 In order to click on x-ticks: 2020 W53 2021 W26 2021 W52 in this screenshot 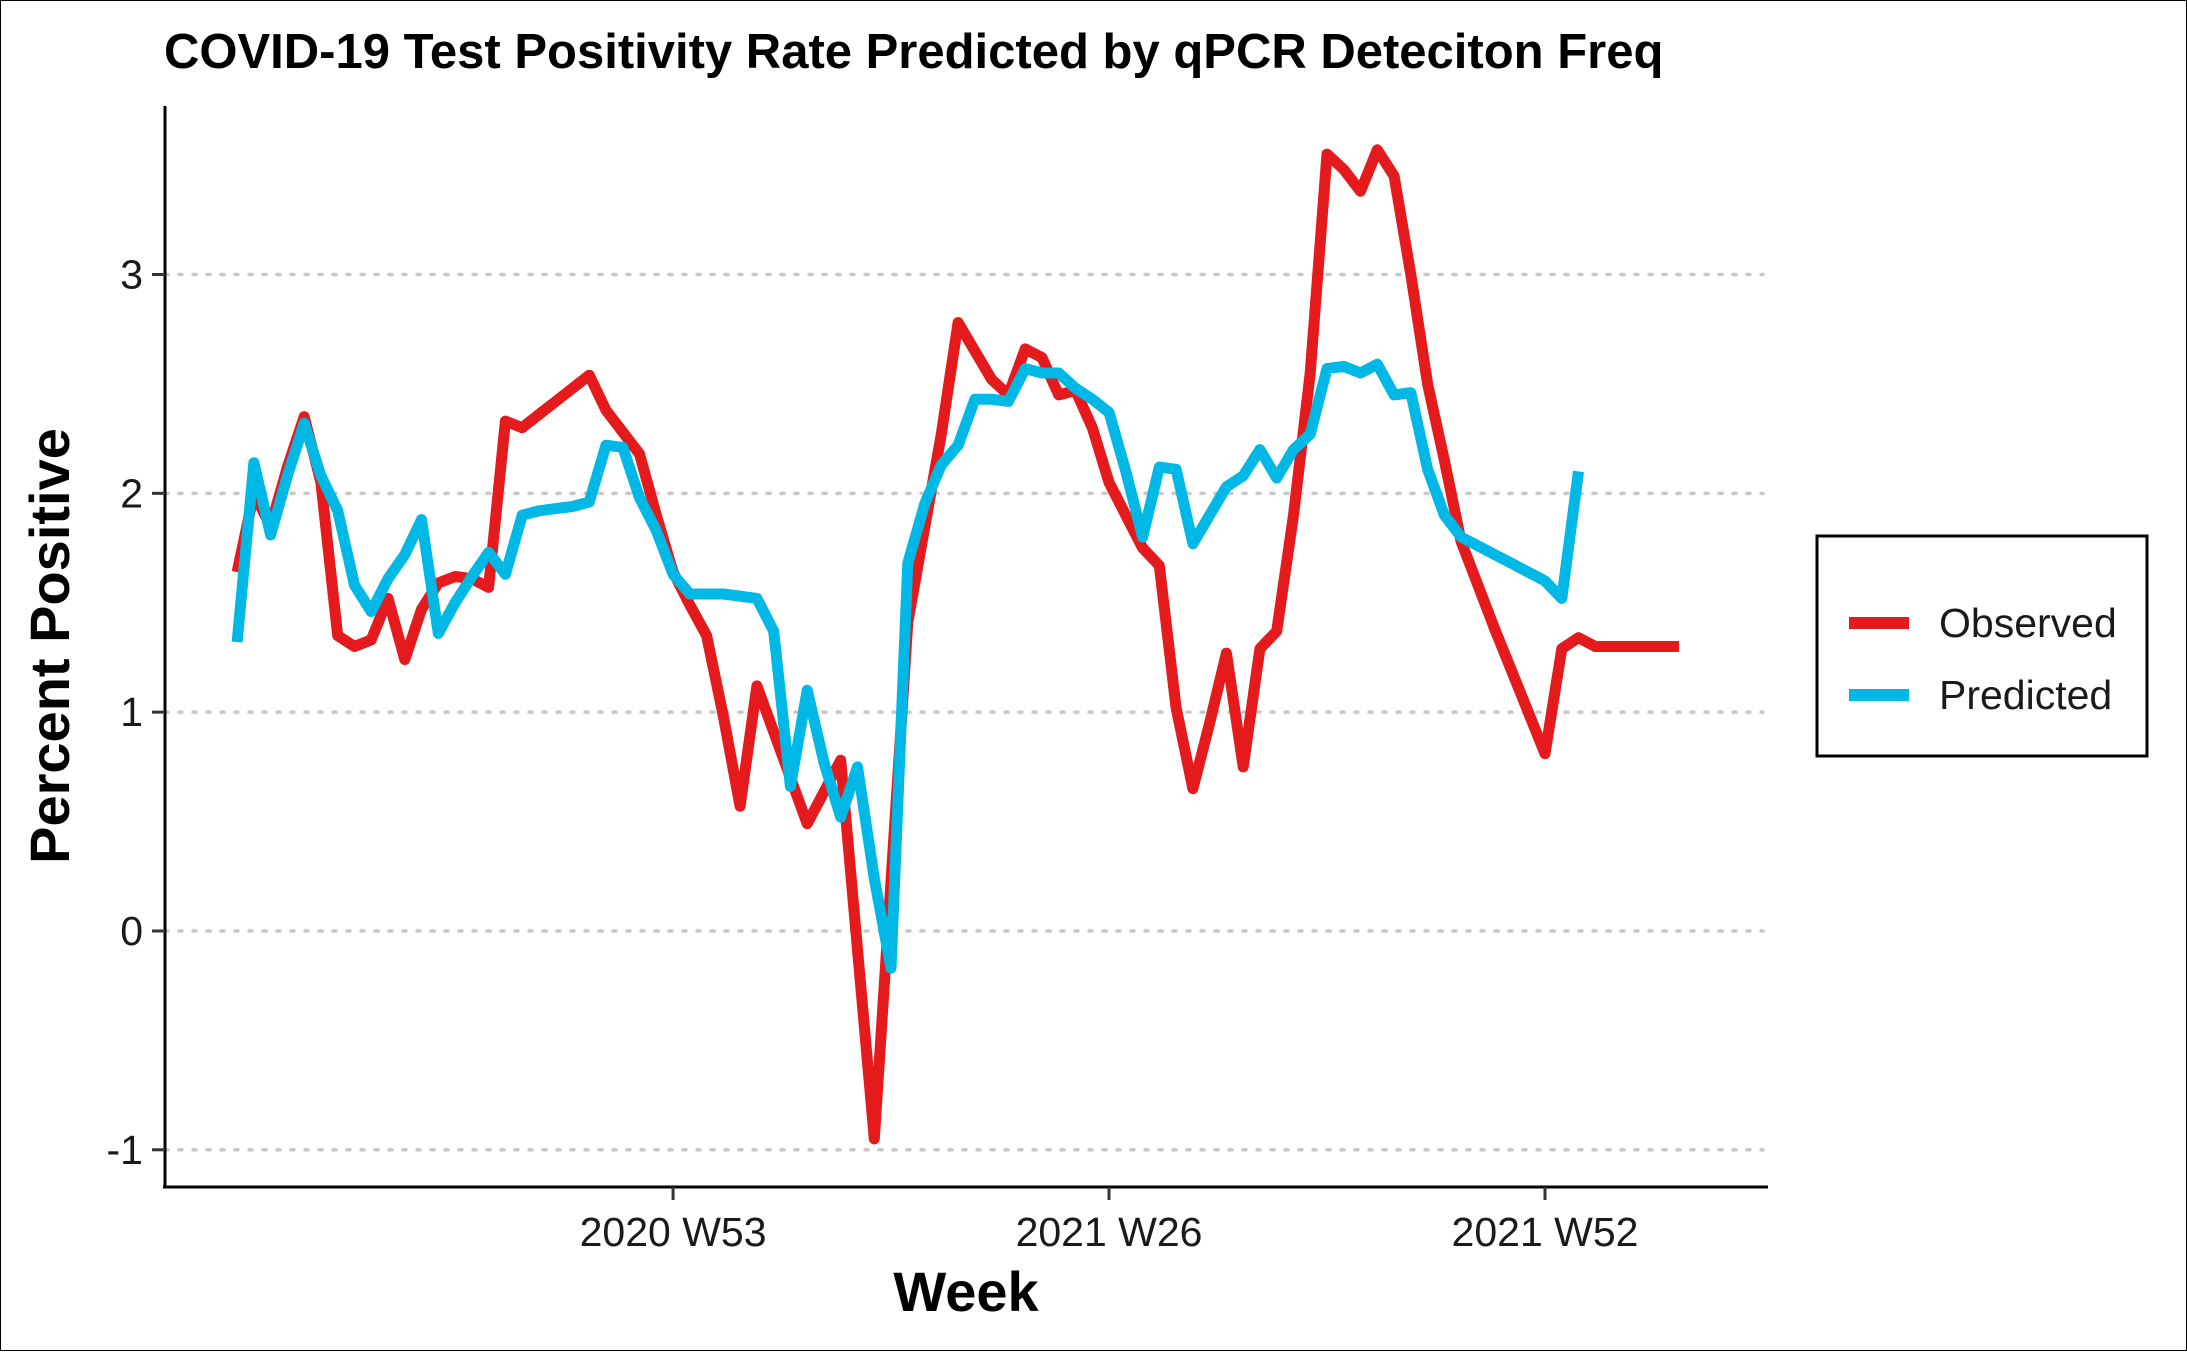, I will do `click(1109, 1221)`.